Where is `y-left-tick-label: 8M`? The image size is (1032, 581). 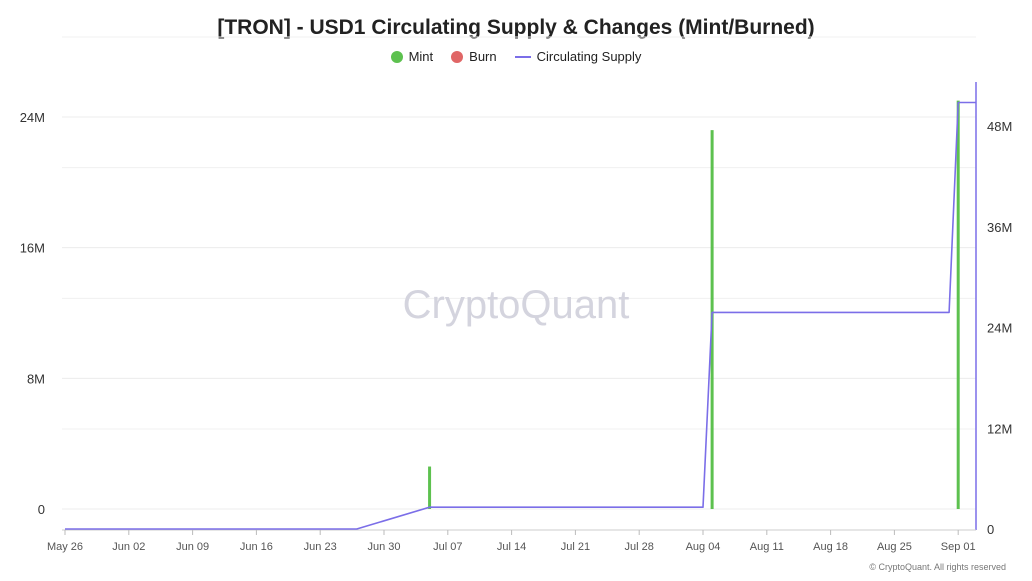
y-left-tick-label: 8M is located at coordinates (36, 378).